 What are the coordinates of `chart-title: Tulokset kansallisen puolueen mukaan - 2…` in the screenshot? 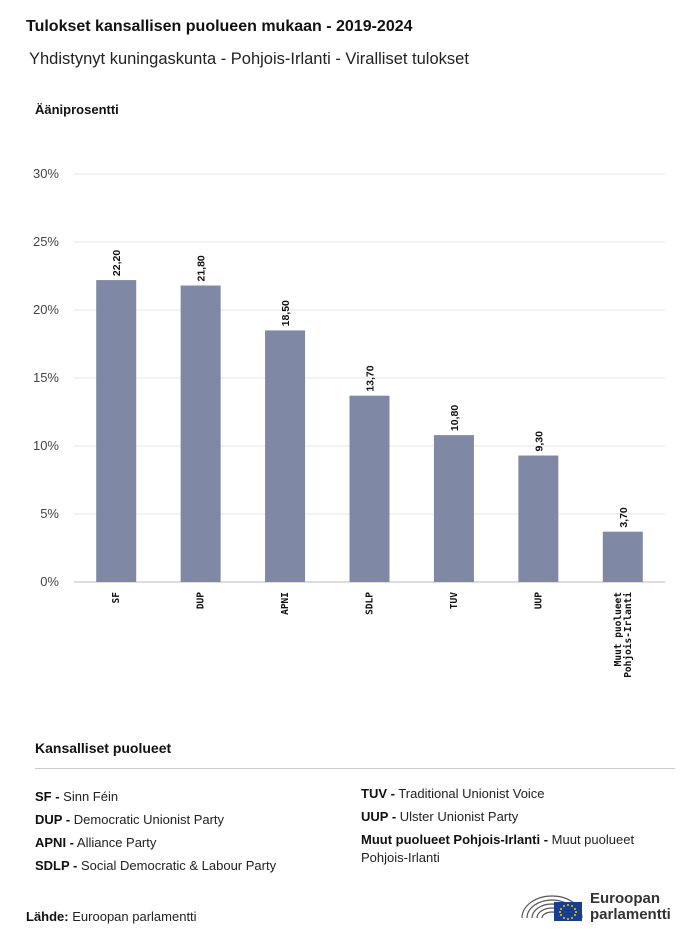 It's located at (219, 26).